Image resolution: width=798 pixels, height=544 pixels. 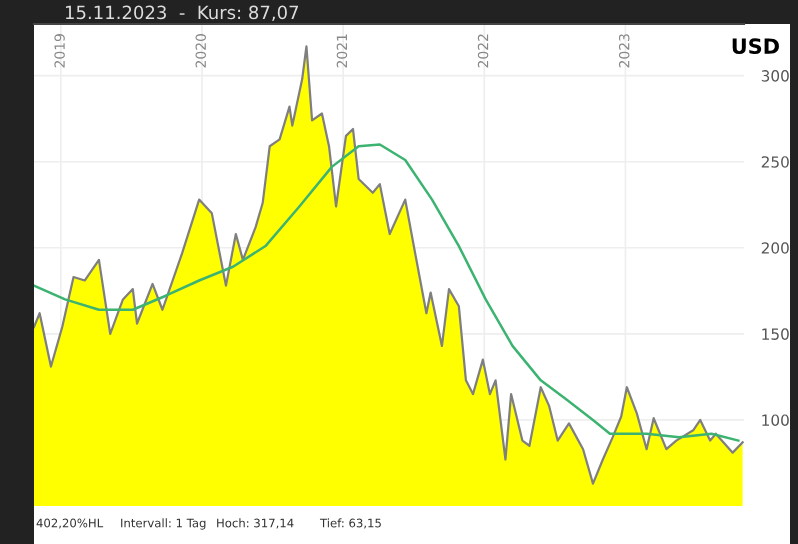 What do you see at coordinates (755, 46) in the screenshot?
I see `y-axis-title: USD` at bounding box center [755, 46].